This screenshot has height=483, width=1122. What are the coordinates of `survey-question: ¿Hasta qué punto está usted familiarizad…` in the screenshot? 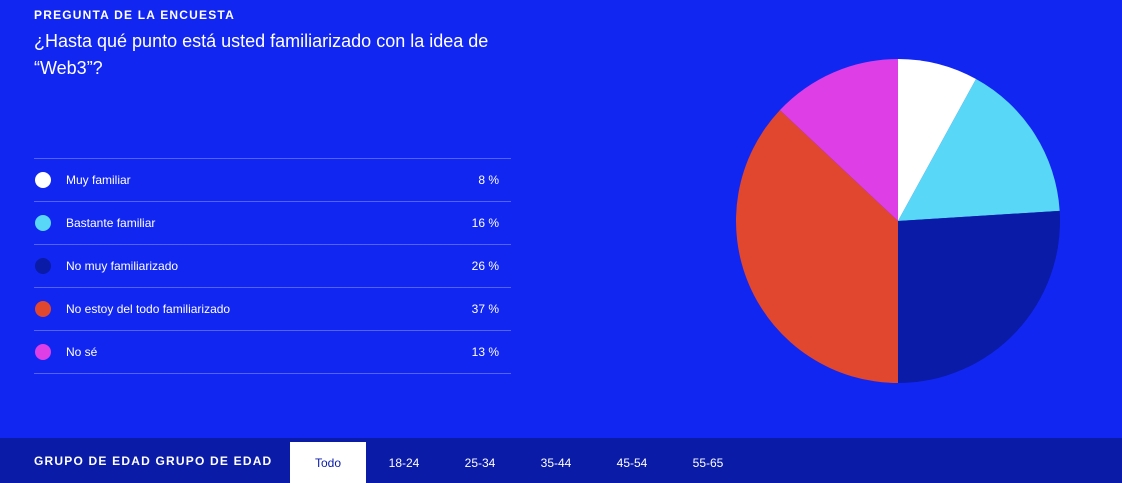 It's located at (261, 54).